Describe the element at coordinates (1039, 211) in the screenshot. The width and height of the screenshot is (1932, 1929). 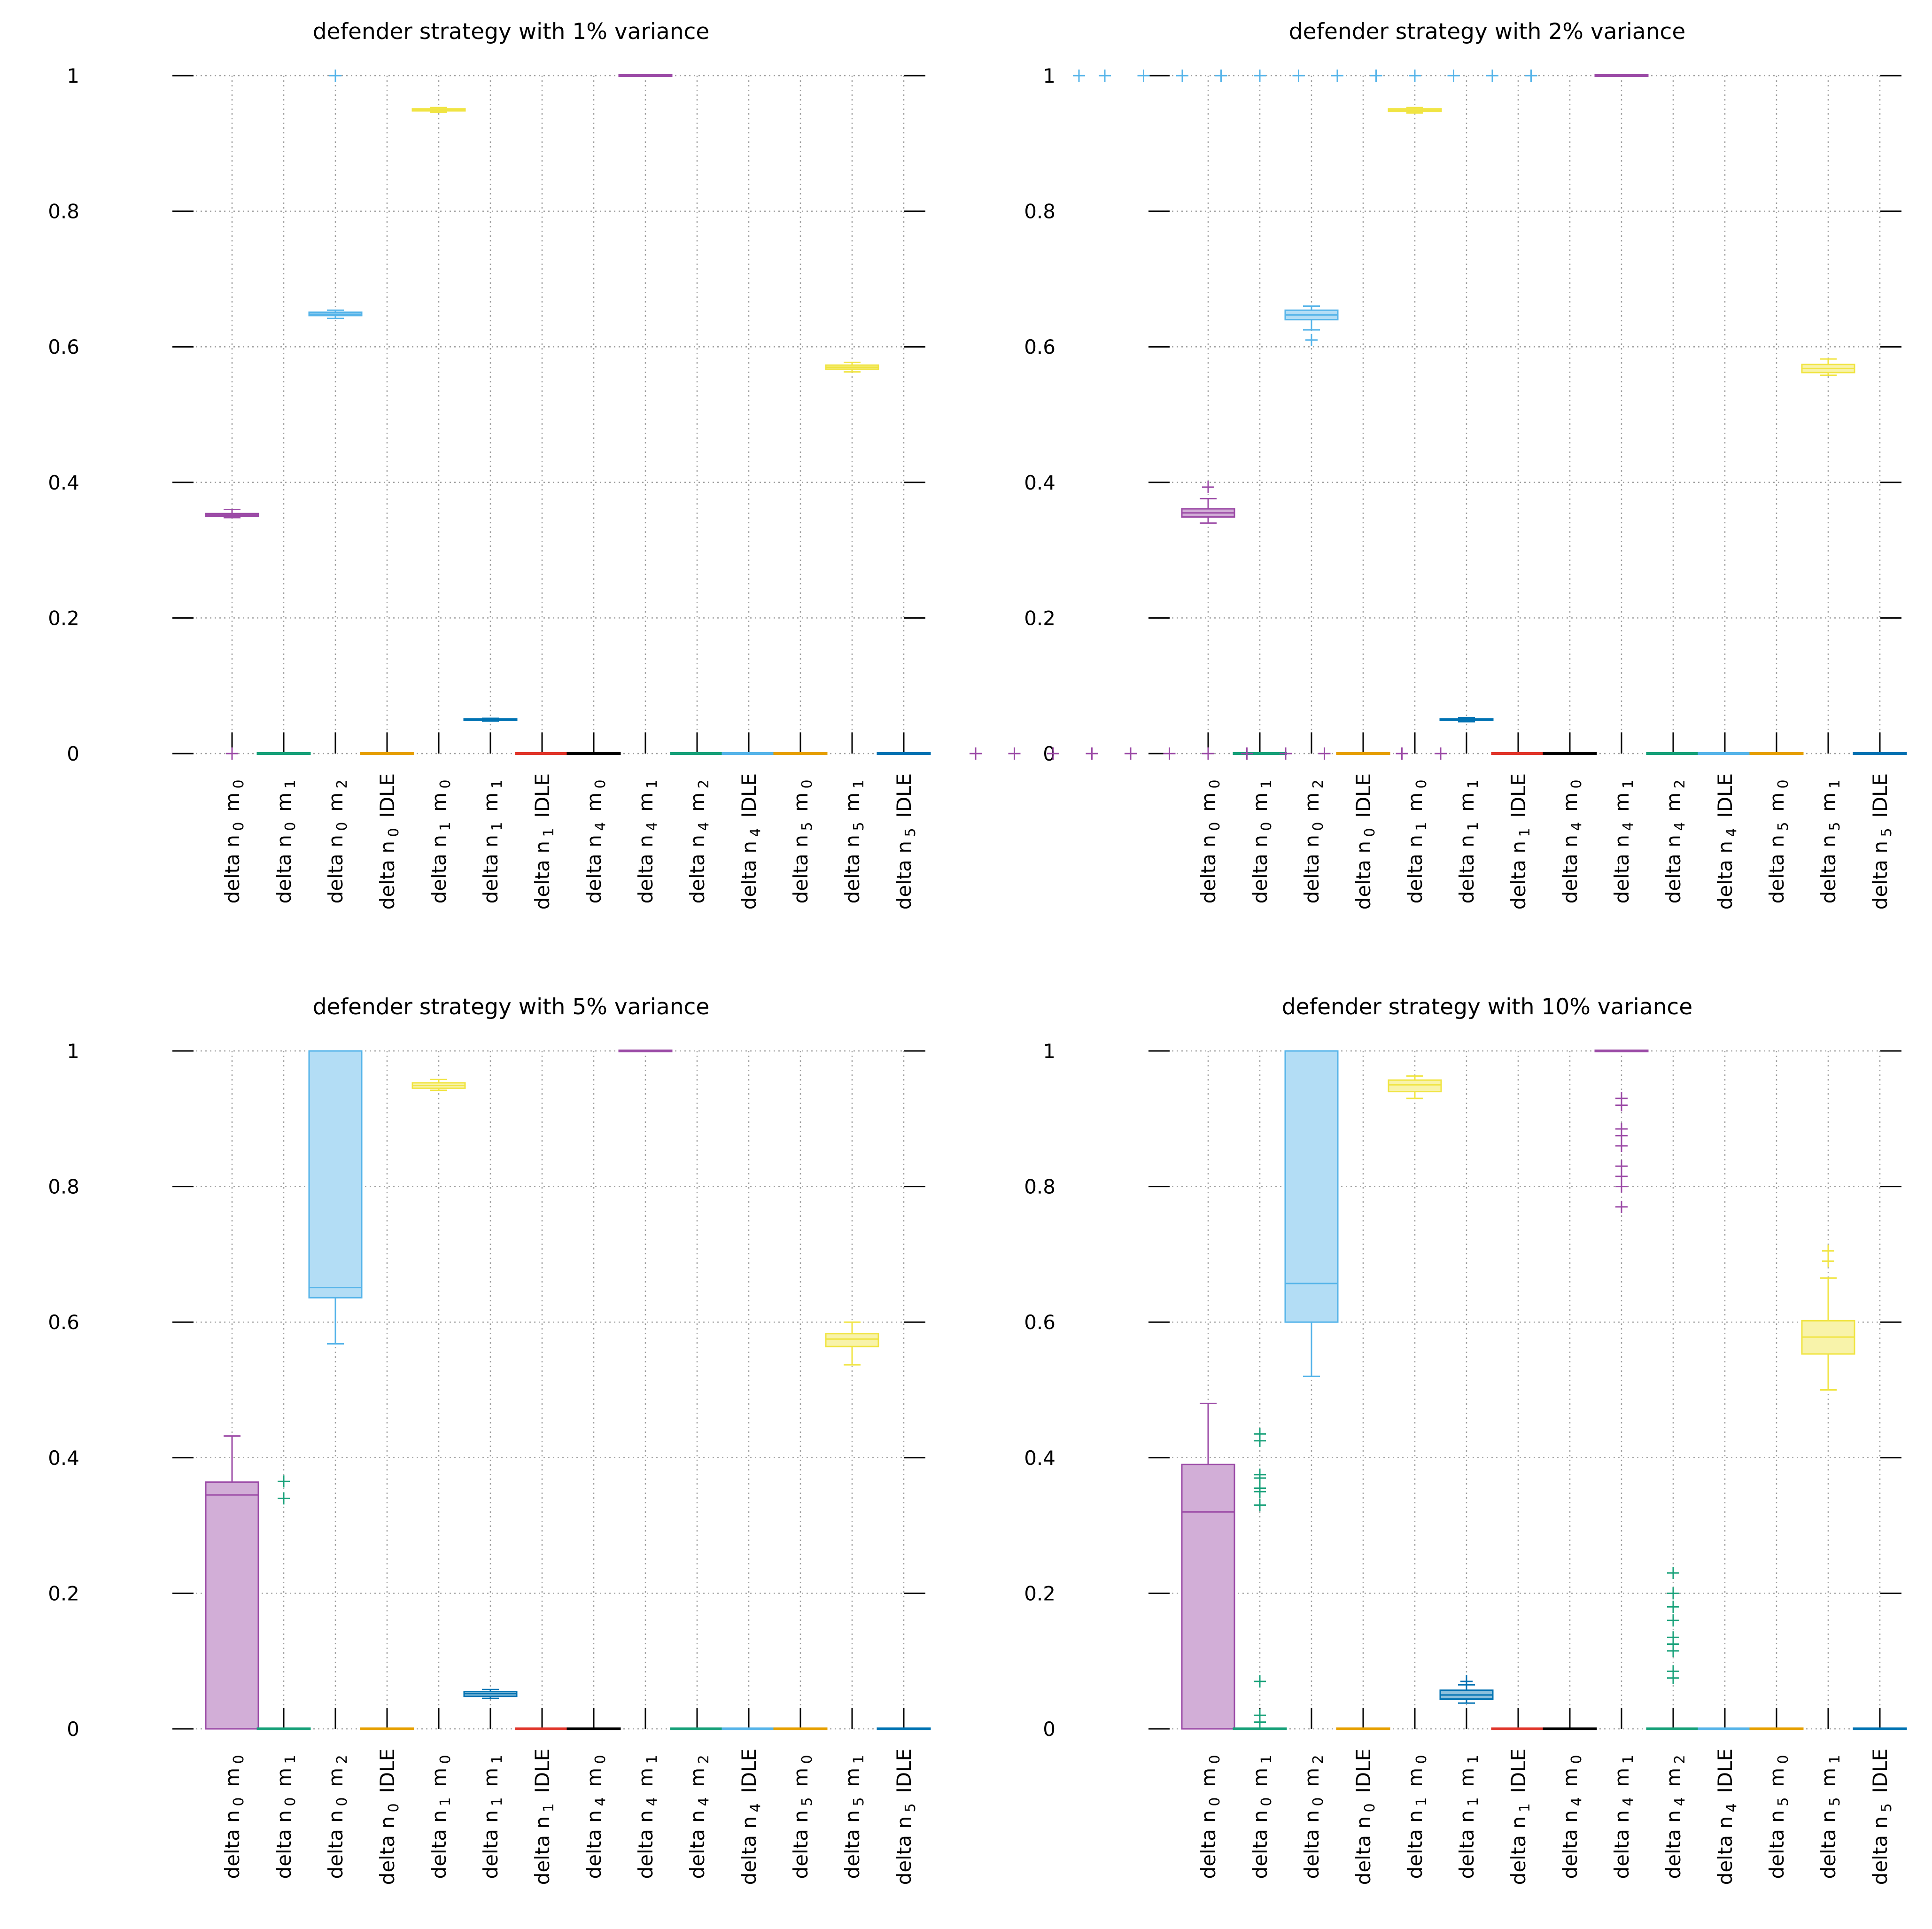
I see `y-tick-label: 0.8` at that location.